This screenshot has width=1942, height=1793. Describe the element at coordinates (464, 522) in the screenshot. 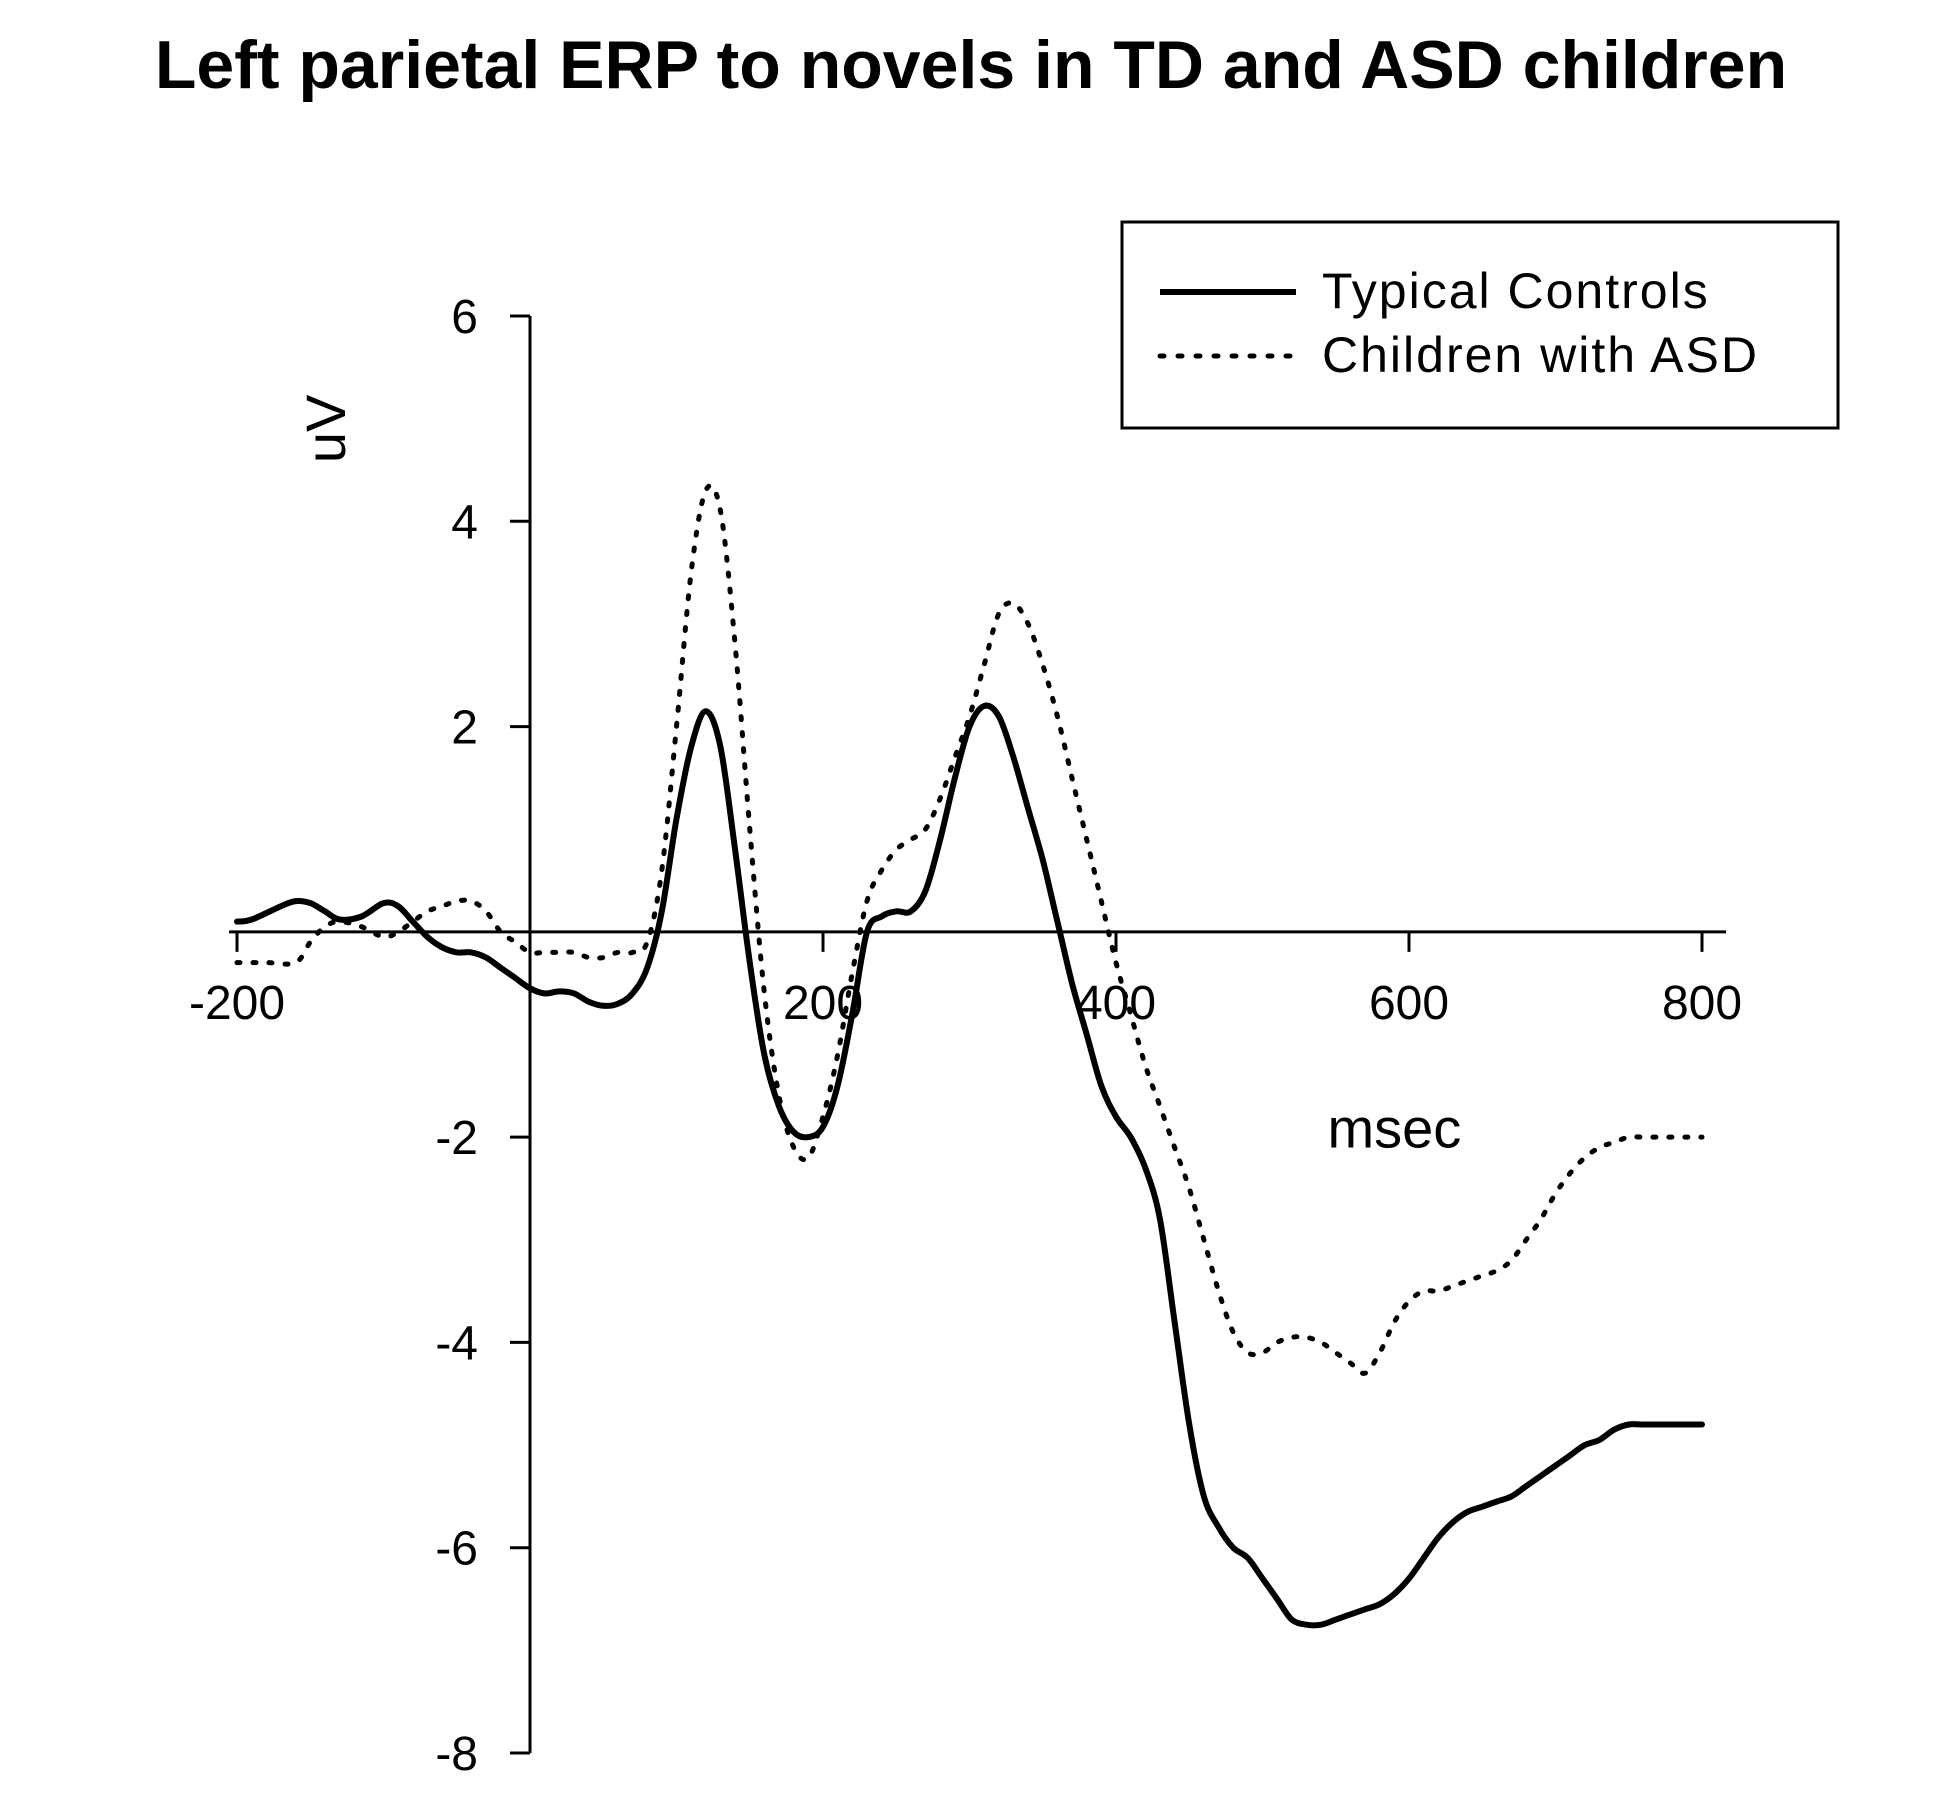

I see `y-tick-label: 4` at that location.